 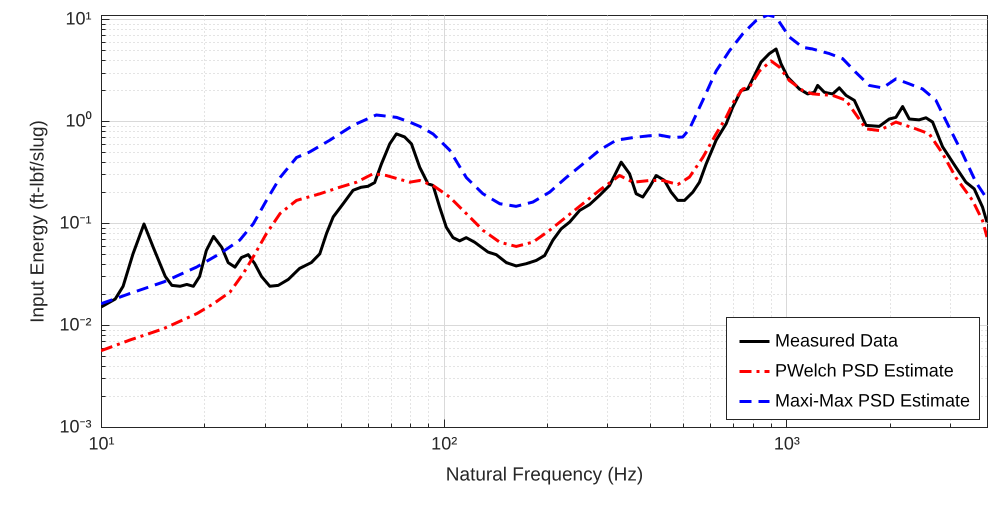 I want to click on x-axis-title: Natural Frequency (Hz), so click(x=545, y=475).